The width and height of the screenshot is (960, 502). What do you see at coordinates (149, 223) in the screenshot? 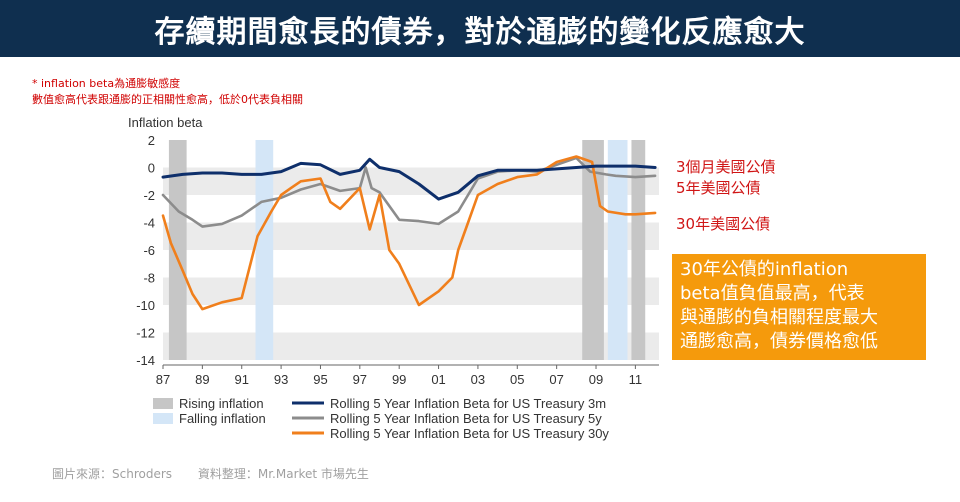
I see `y-tick-label: -4` at bounding box center [149, 223].